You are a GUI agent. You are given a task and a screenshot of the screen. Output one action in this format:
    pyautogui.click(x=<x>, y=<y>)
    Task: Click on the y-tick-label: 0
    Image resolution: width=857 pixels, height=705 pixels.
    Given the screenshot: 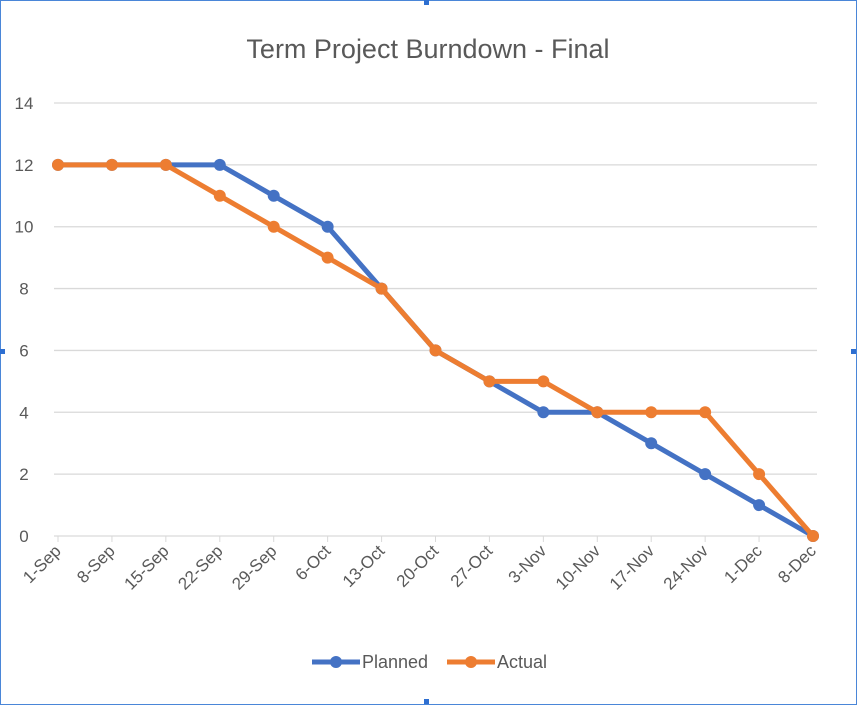 What is the action you would take?
    pyautogui.click(x=23, y=536)
    